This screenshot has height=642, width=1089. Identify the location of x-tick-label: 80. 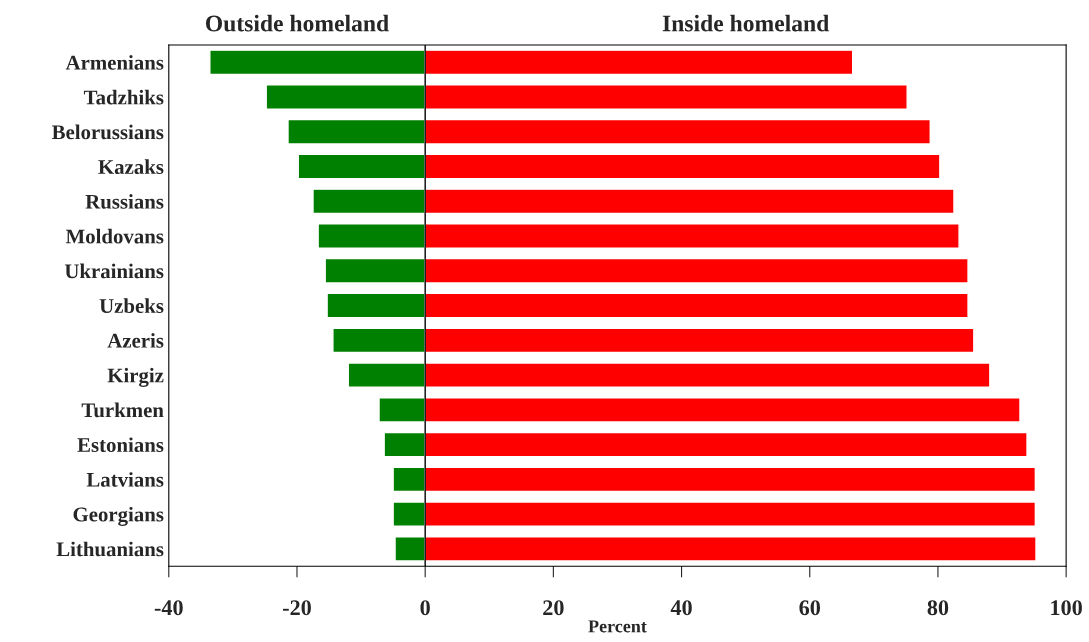
(938, 608).